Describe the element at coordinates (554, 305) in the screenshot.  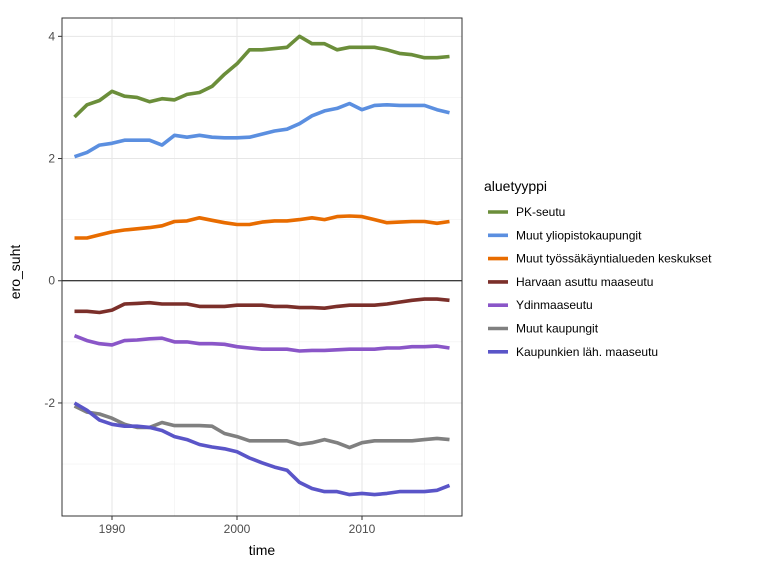
I see `legend-label: Ydinmaaseutu` at that location.